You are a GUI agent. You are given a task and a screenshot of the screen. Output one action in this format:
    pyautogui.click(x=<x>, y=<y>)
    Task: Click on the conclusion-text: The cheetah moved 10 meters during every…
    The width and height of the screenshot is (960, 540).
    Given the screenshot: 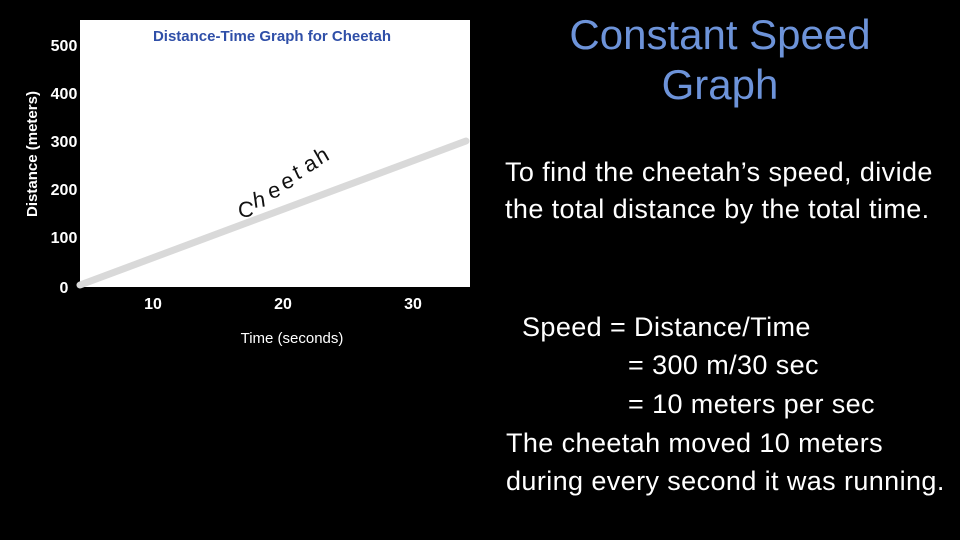 What is the action you would take?
    pyautogui.click(x=725, y=462)
    